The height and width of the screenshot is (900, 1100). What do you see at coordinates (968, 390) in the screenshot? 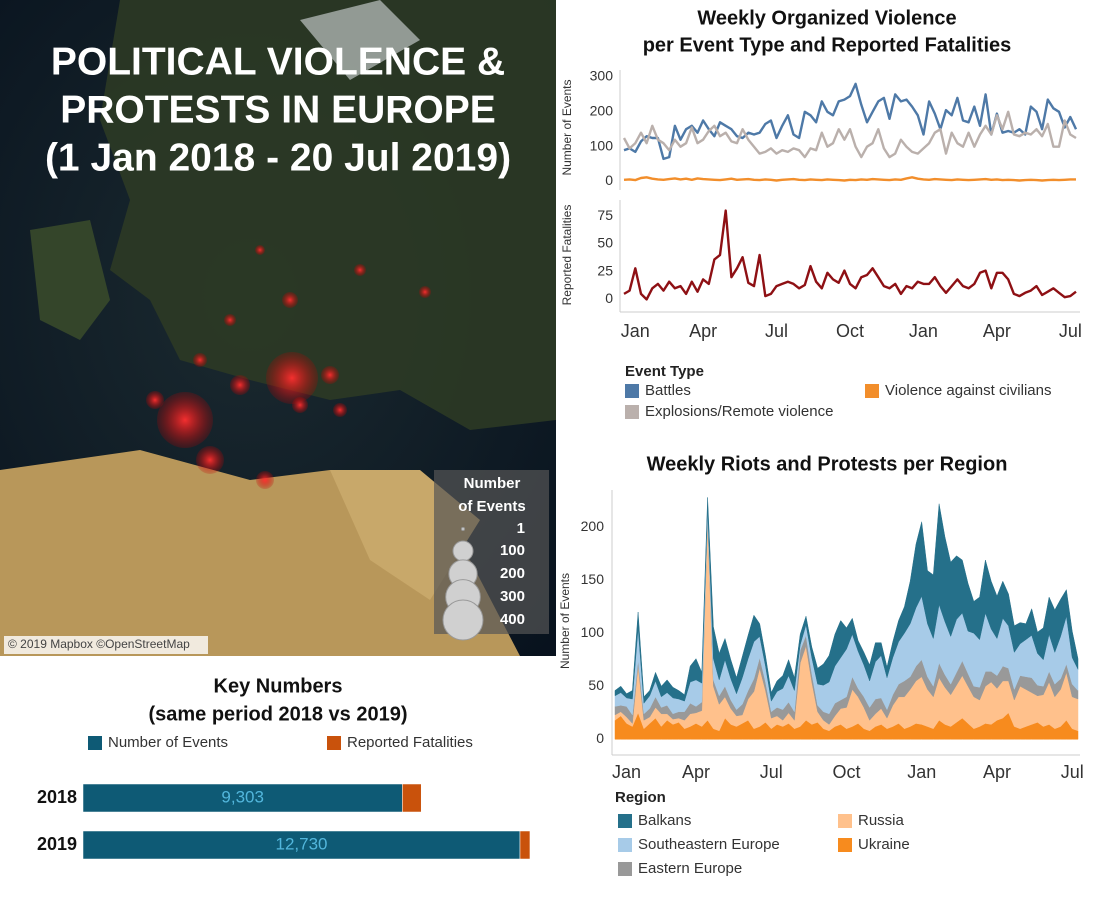
I see `legend-label: Violence against civilians` at bounding box center [968, 390].